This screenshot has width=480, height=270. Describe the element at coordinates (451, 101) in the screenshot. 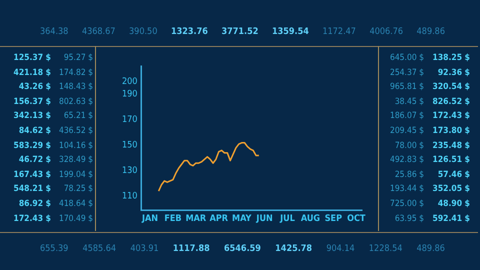

I see `text: 826.52 $` at that location.